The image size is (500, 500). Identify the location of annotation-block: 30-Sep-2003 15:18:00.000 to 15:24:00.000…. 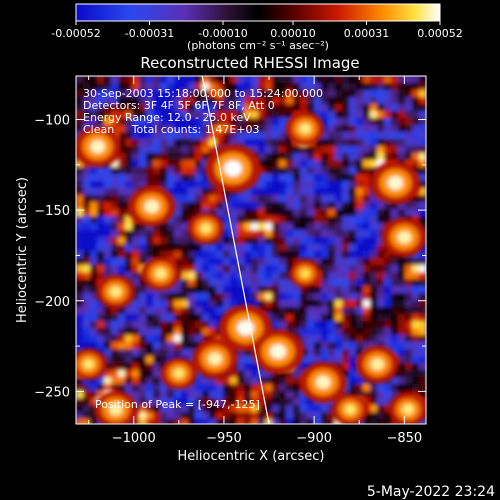
(203, 111).